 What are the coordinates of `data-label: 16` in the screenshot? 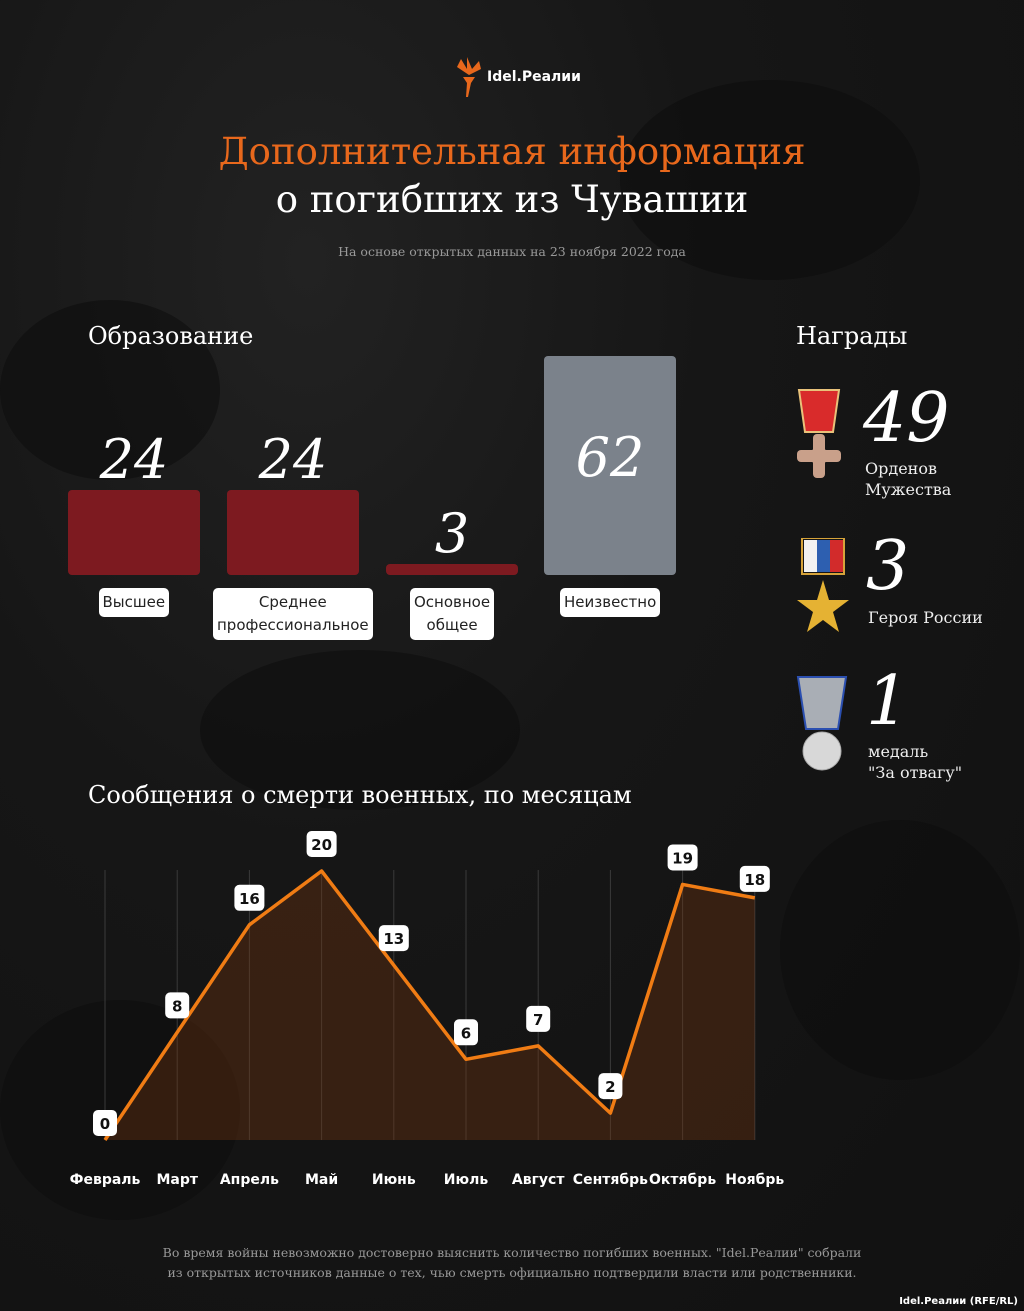 It's located at (249, 899).